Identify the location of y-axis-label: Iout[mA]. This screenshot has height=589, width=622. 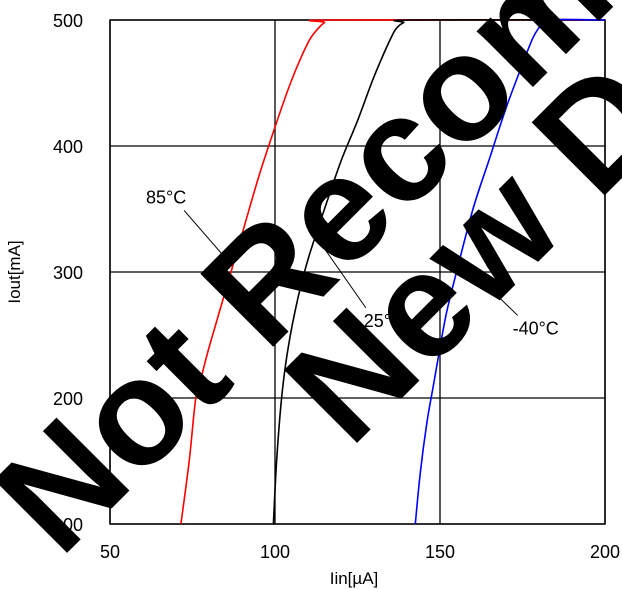
(14, 271).